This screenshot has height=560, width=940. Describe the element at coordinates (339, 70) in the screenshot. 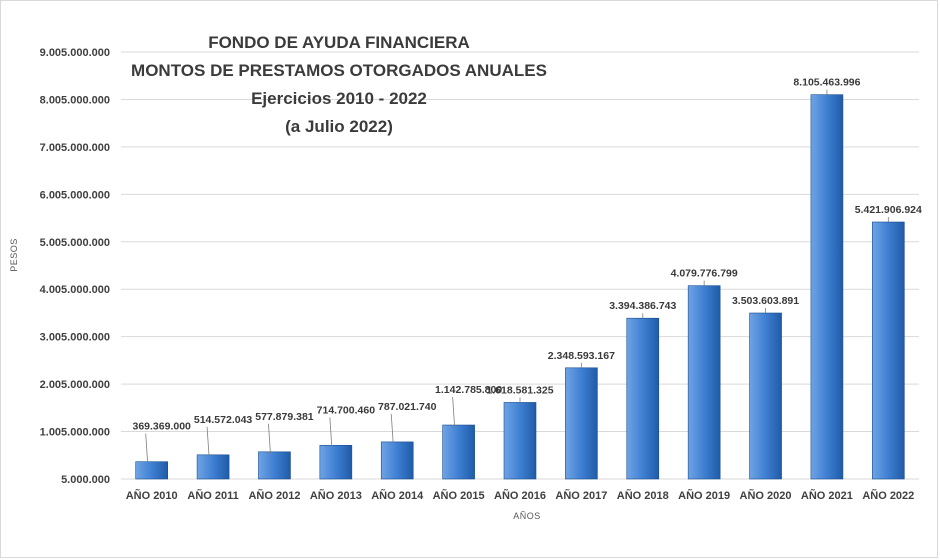

I see `chart-title-line-2: MONTOS DE PRESTAMOS OTORGADOS ANUALES` at that location.